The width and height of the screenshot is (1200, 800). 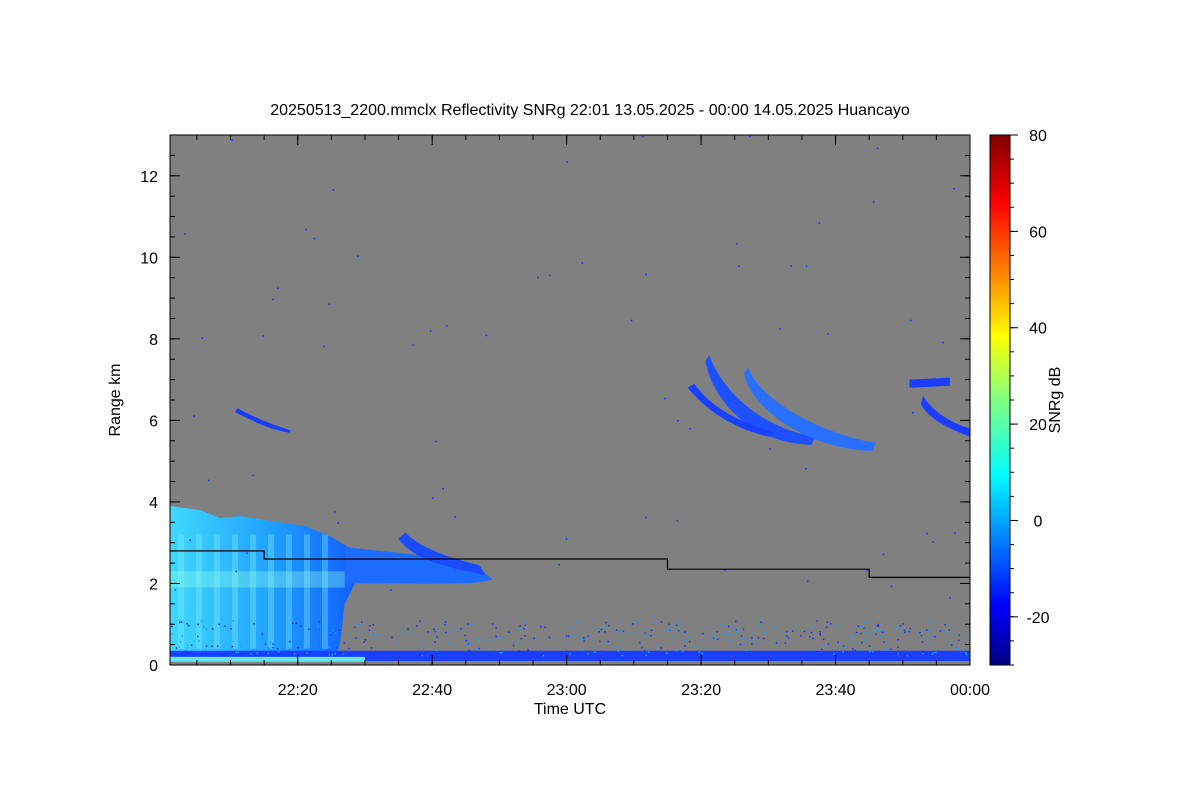 I want to click on y-tick-label: 2, so click(x=153, y=584).